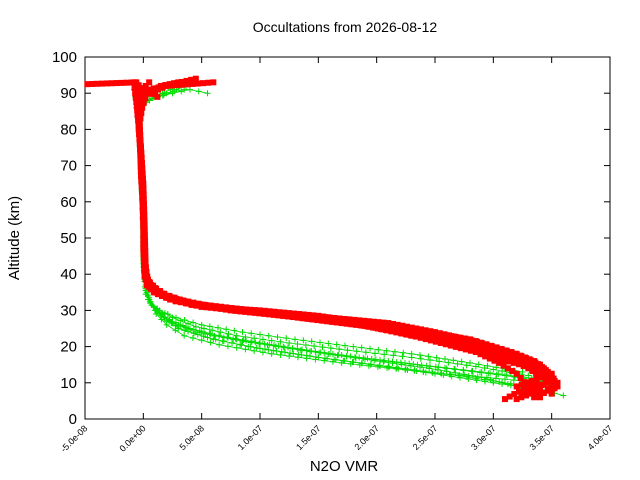 This screenshot has height=480, width=640. What do you see at coordinates (68, 202) in the screenshot?
I see `y-tick-label: 60` at bounding box center [68, 202].